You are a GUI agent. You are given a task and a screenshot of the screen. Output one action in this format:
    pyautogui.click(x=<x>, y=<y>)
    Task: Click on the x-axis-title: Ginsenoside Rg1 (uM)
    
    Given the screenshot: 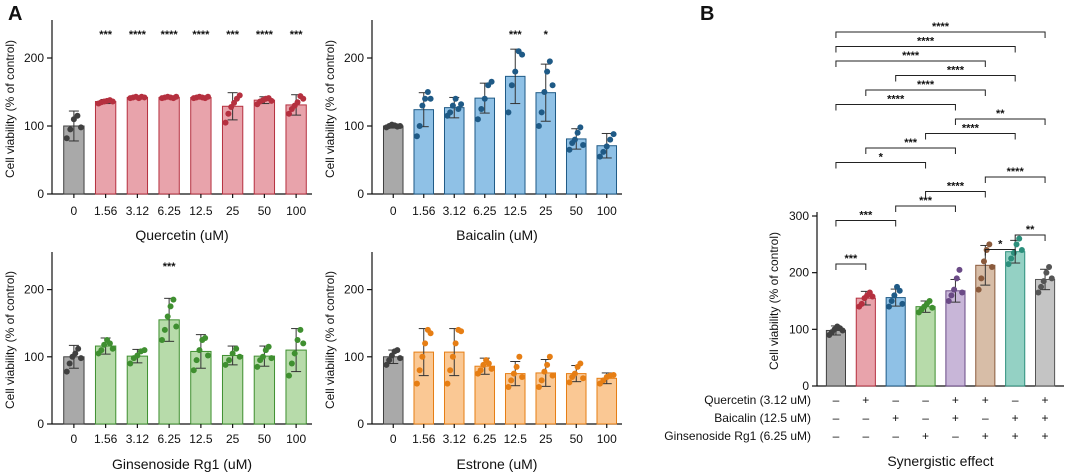 What is the action you would take?
    pyautogui.click(x=182, y=464)
    